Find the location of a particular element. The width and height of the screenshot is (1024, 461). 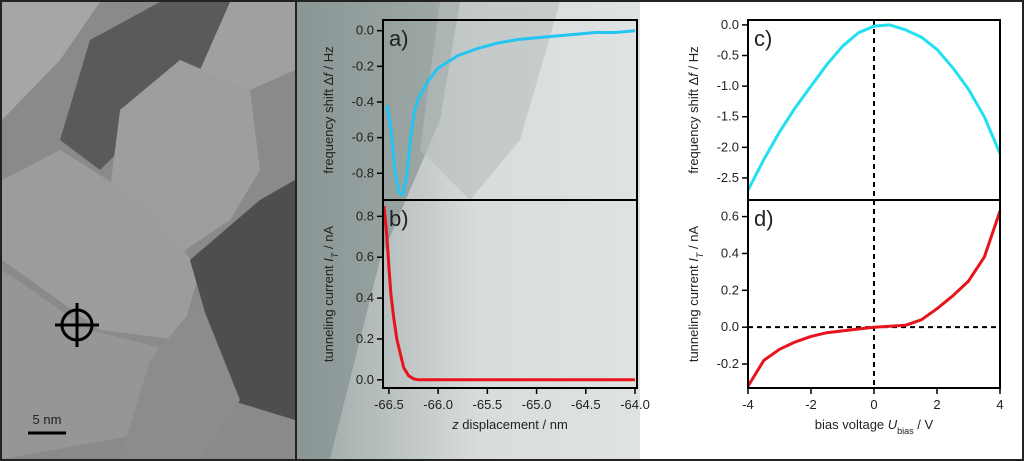

crosshair is located at coordinates (77, 325).